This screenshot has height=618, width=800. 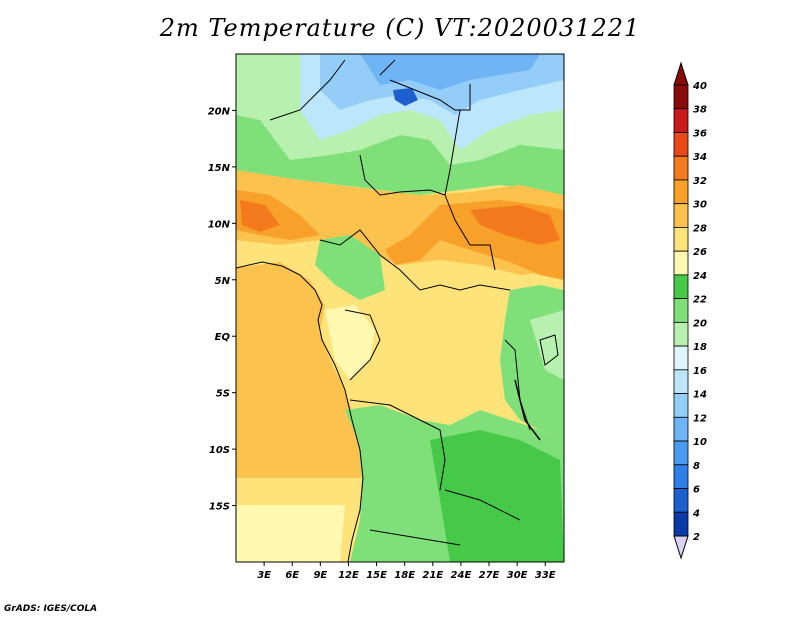 What do you see at coordinates (376, 575) in the screenshot?
I see `lon-tick-label: 15E` at bounding box center [376, 575].